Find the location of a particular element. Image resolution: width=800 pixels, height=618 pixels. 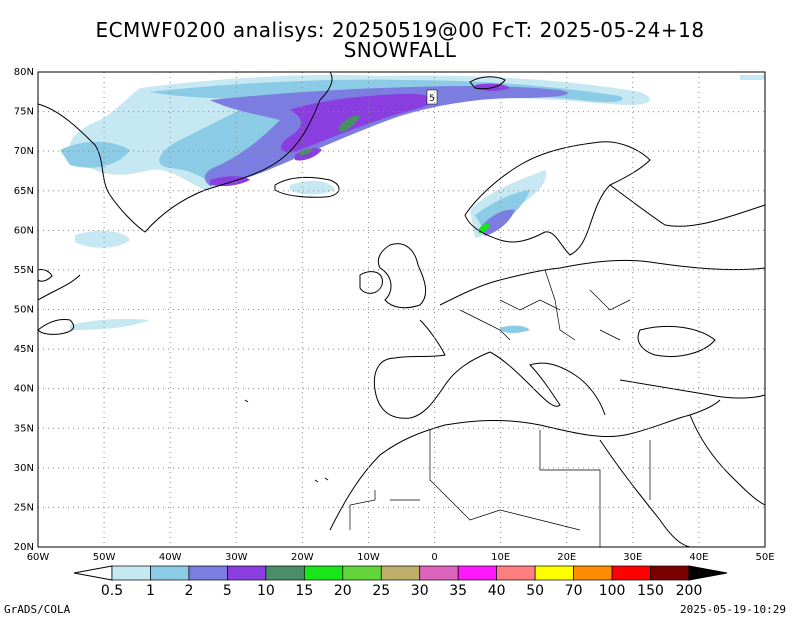

lon-label: 40E is located at coordinates (698, 557).